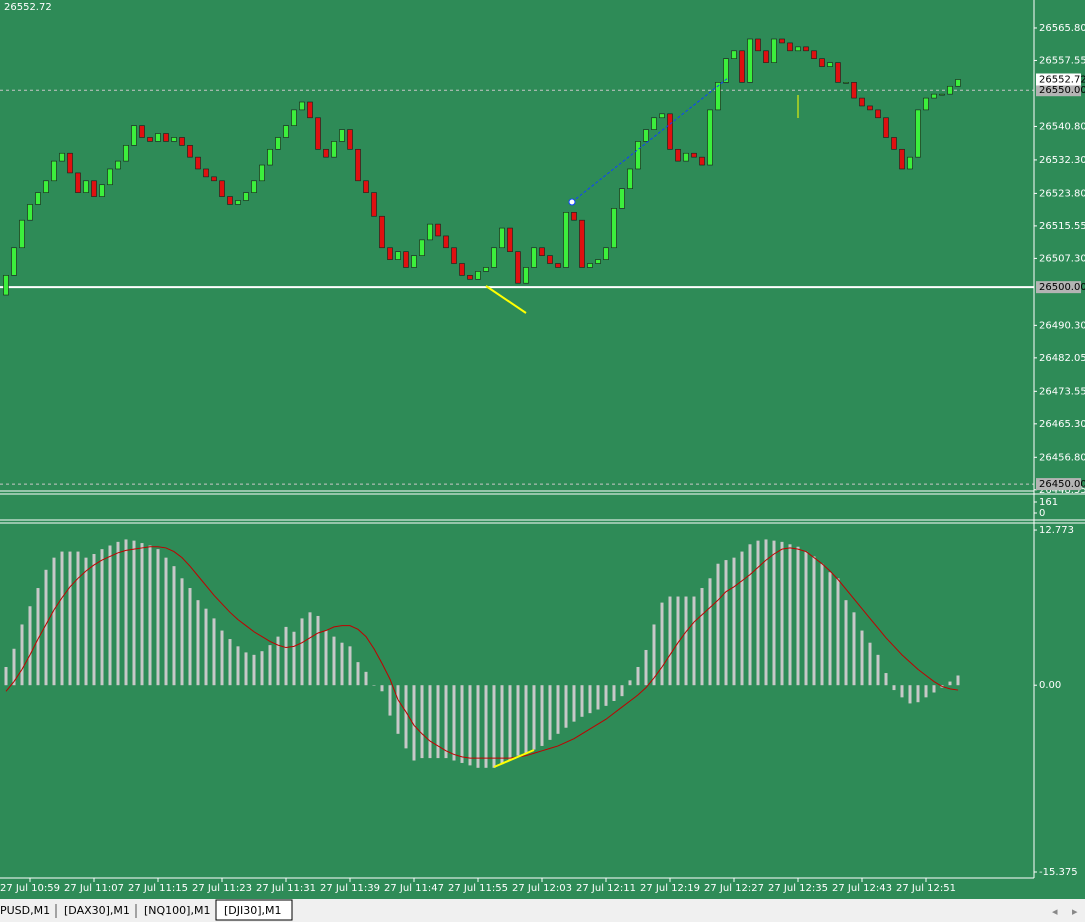  I want to click on x-tick-label: 27 Jul 11:07, so click(94, 888).